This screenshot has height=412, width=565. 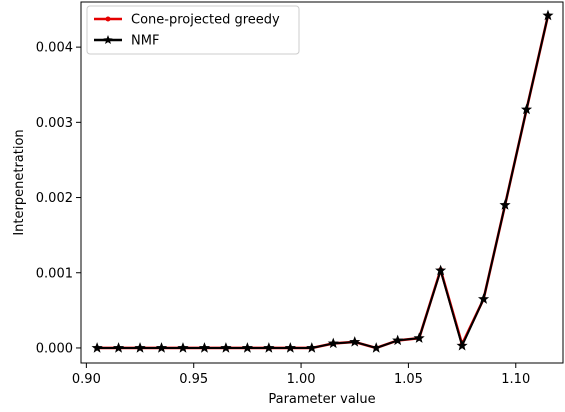 What do you see at coordinates (54, 48) in the screenshot?
I see `y-tick-label: 0.004` at bounding box center [54, 48].